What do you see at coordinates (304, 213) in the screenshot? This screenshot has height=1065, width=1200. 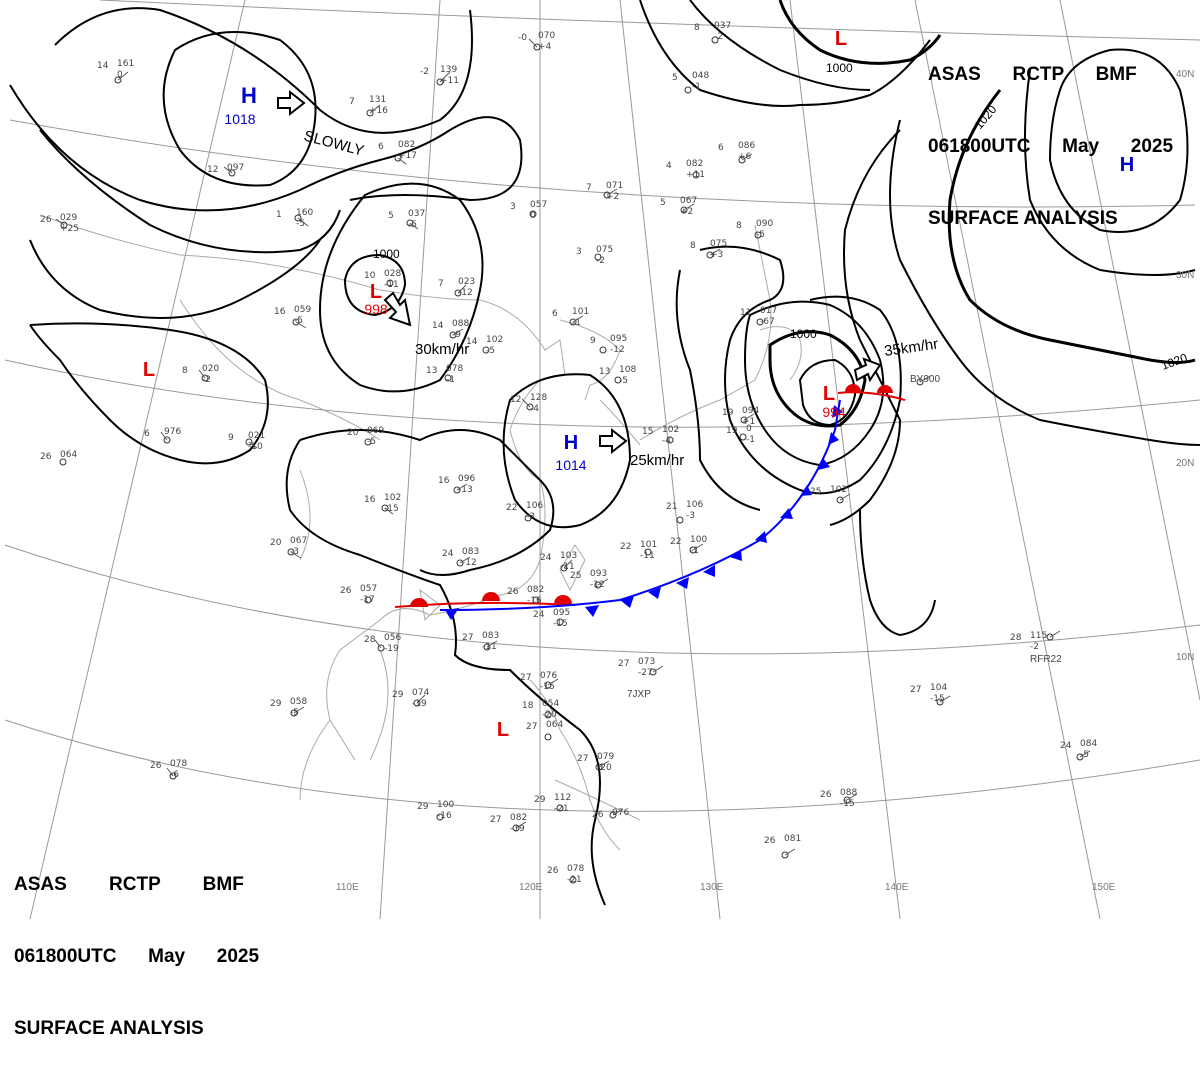 I see `station-pressure: 160` at bounding box center [304, 213].